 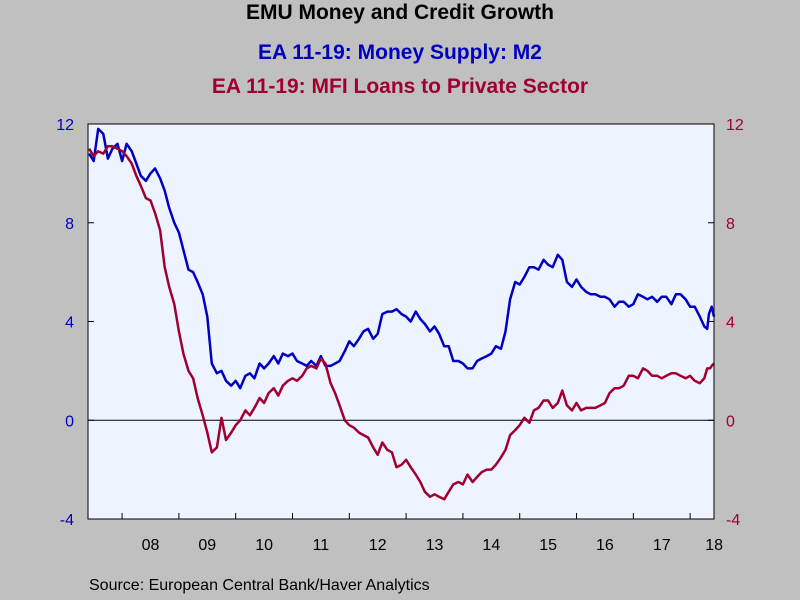 I want to click on x-tick-label: 17, so click(x=662, y=545).